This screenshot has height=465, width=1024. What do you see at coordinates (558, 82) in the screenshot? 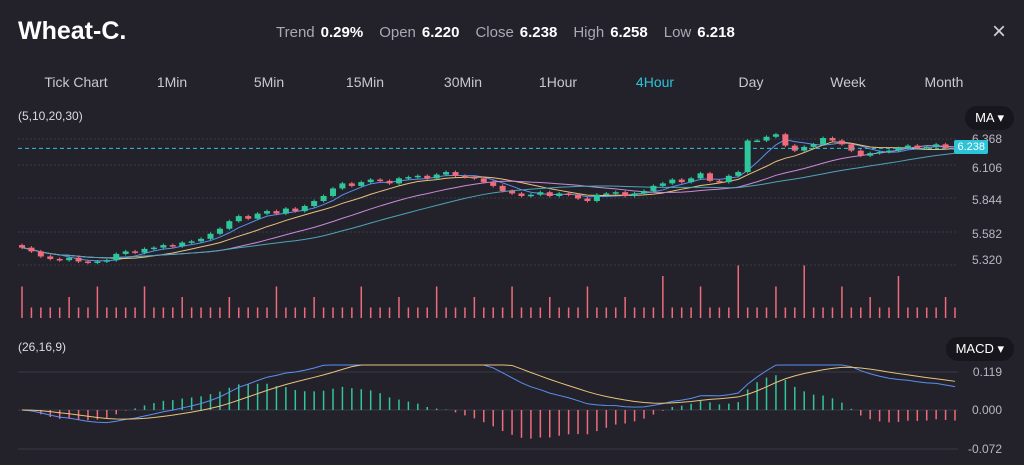
I see `tab-1hour: 1Hour` at bounding box center [558, 82].